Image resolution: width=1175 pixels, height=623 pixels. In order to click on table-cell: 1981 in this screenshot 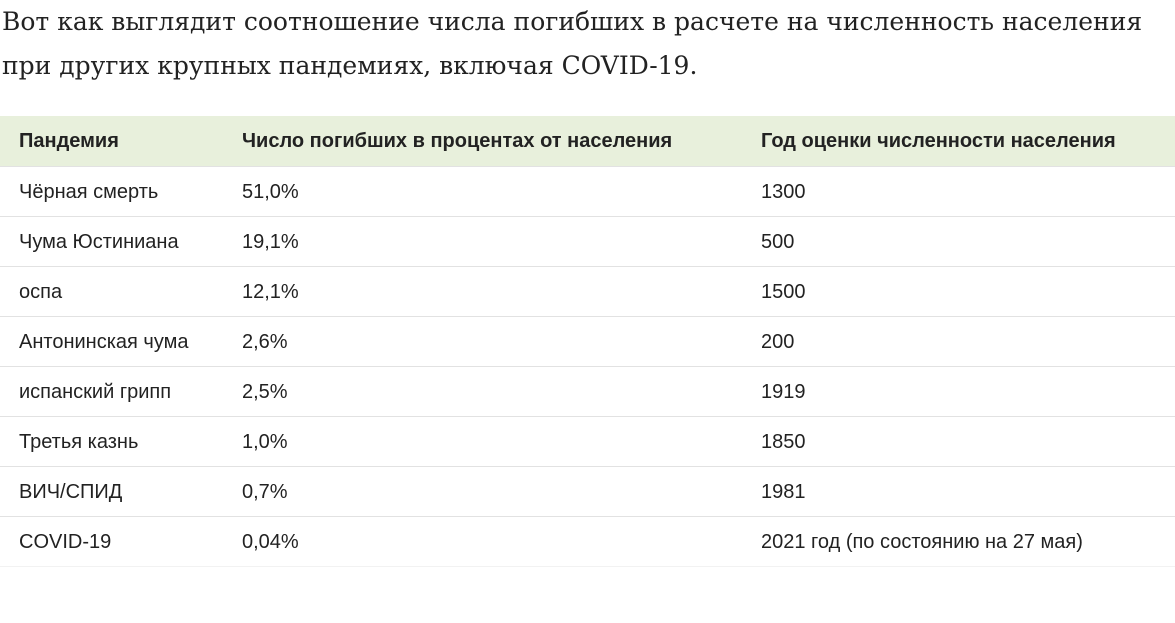, I will do `click(958, 491)`.